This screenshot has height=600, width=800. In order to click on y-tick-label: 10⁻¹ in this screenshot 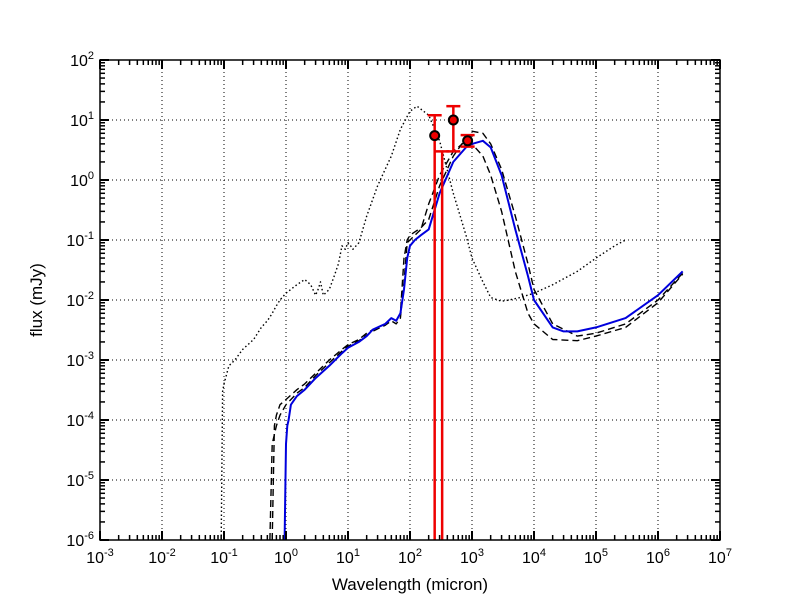, I will do `click(80, 240)`.